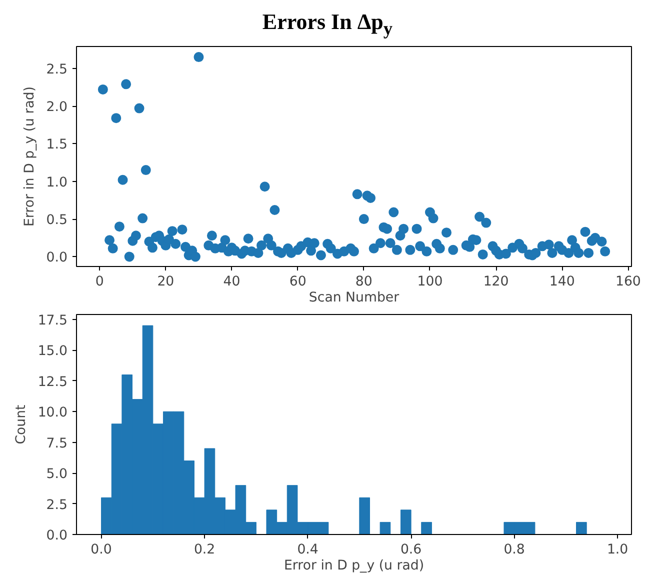  Describe the element at coordinates (57, 108) in the screenshot. I see `y-tick-label: 2.0` at that location.